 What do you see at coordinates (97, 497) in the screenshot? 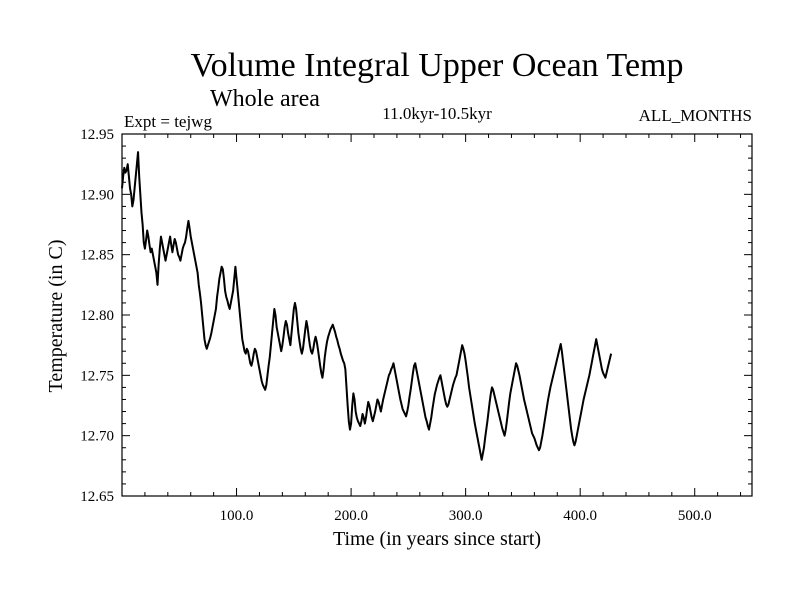
I see `y-tick-label: 12.65` at bounding box center [97, 497].